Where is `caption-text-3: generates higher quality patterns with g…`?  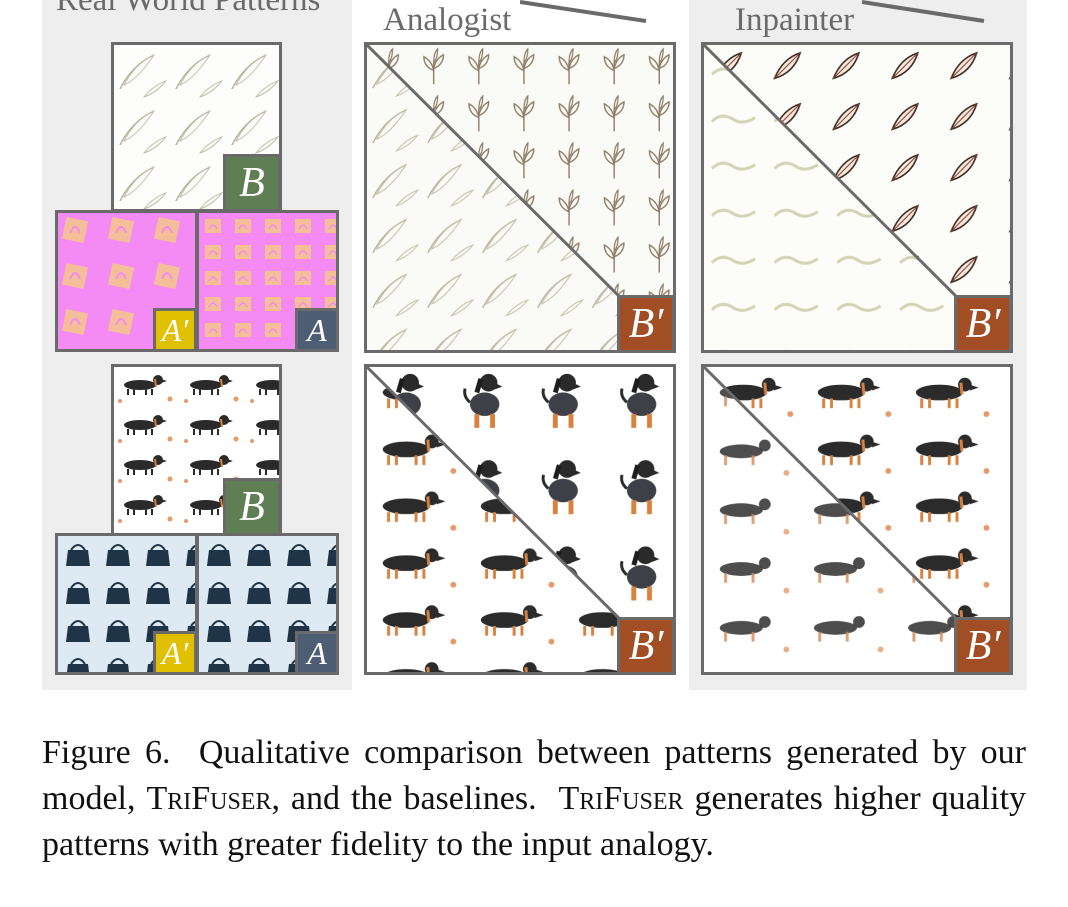
caption-text-3: generates higher quality patterns with g… is located at coordinates (534, 821).